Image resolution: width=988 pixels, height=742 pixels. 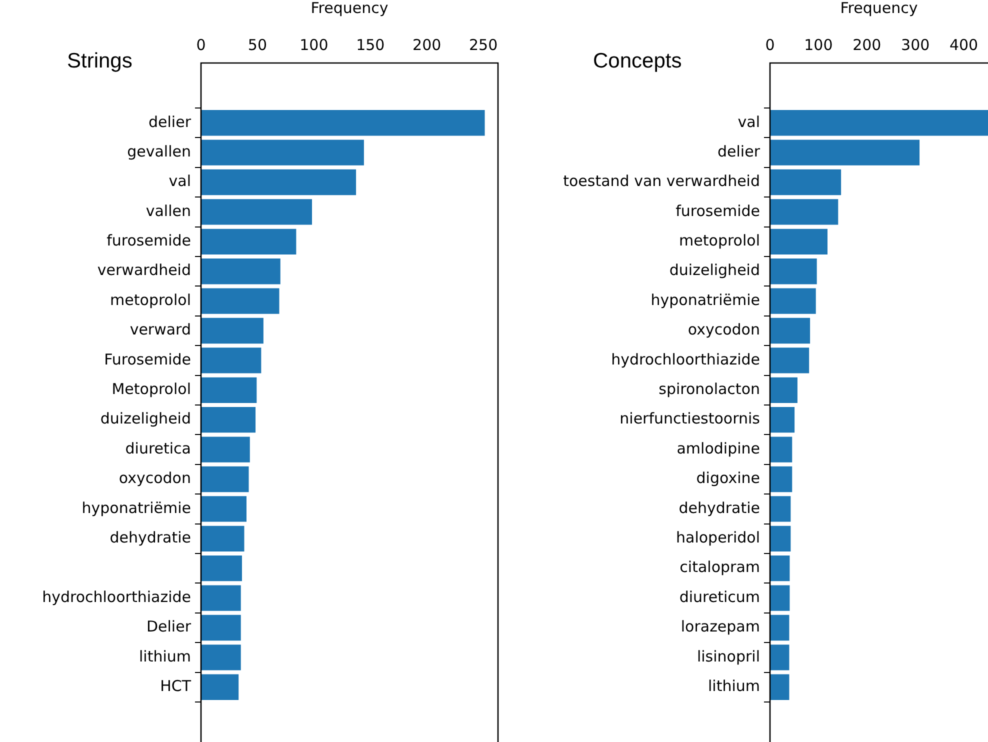 I want to click on y-tick-label: vallen, so click(x=168, y=211).